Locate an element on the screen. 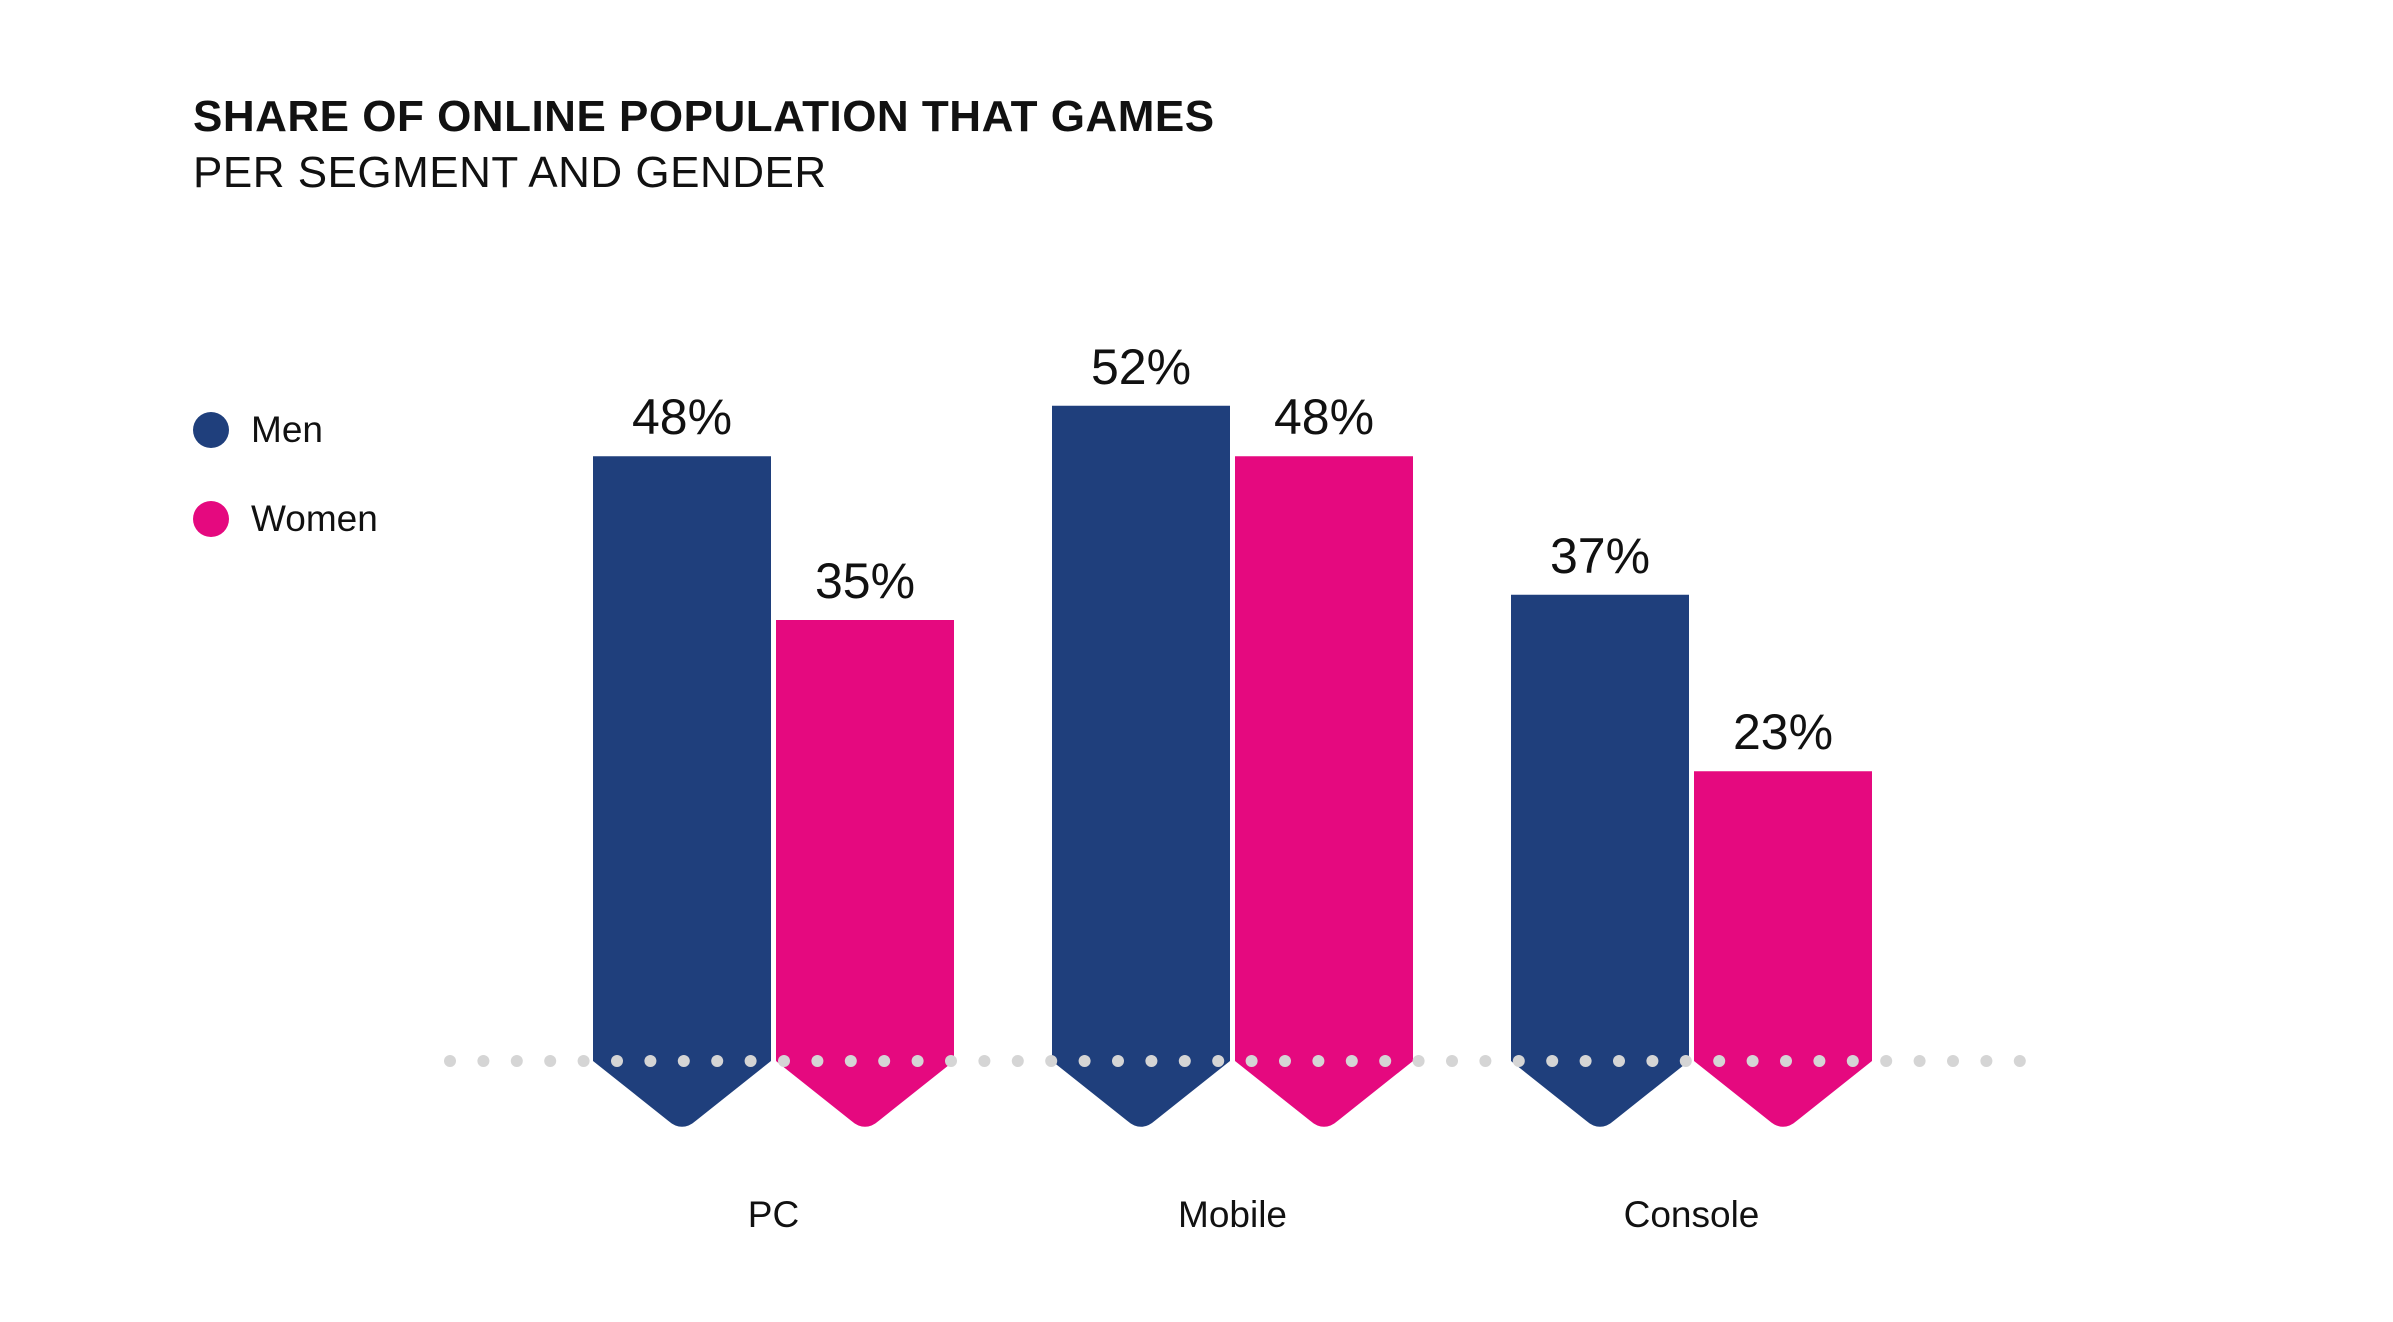 The height and width of the screenshot is (1322, 2393). category-label-mobile: Mobile is located at coordinates (1232, 1214).